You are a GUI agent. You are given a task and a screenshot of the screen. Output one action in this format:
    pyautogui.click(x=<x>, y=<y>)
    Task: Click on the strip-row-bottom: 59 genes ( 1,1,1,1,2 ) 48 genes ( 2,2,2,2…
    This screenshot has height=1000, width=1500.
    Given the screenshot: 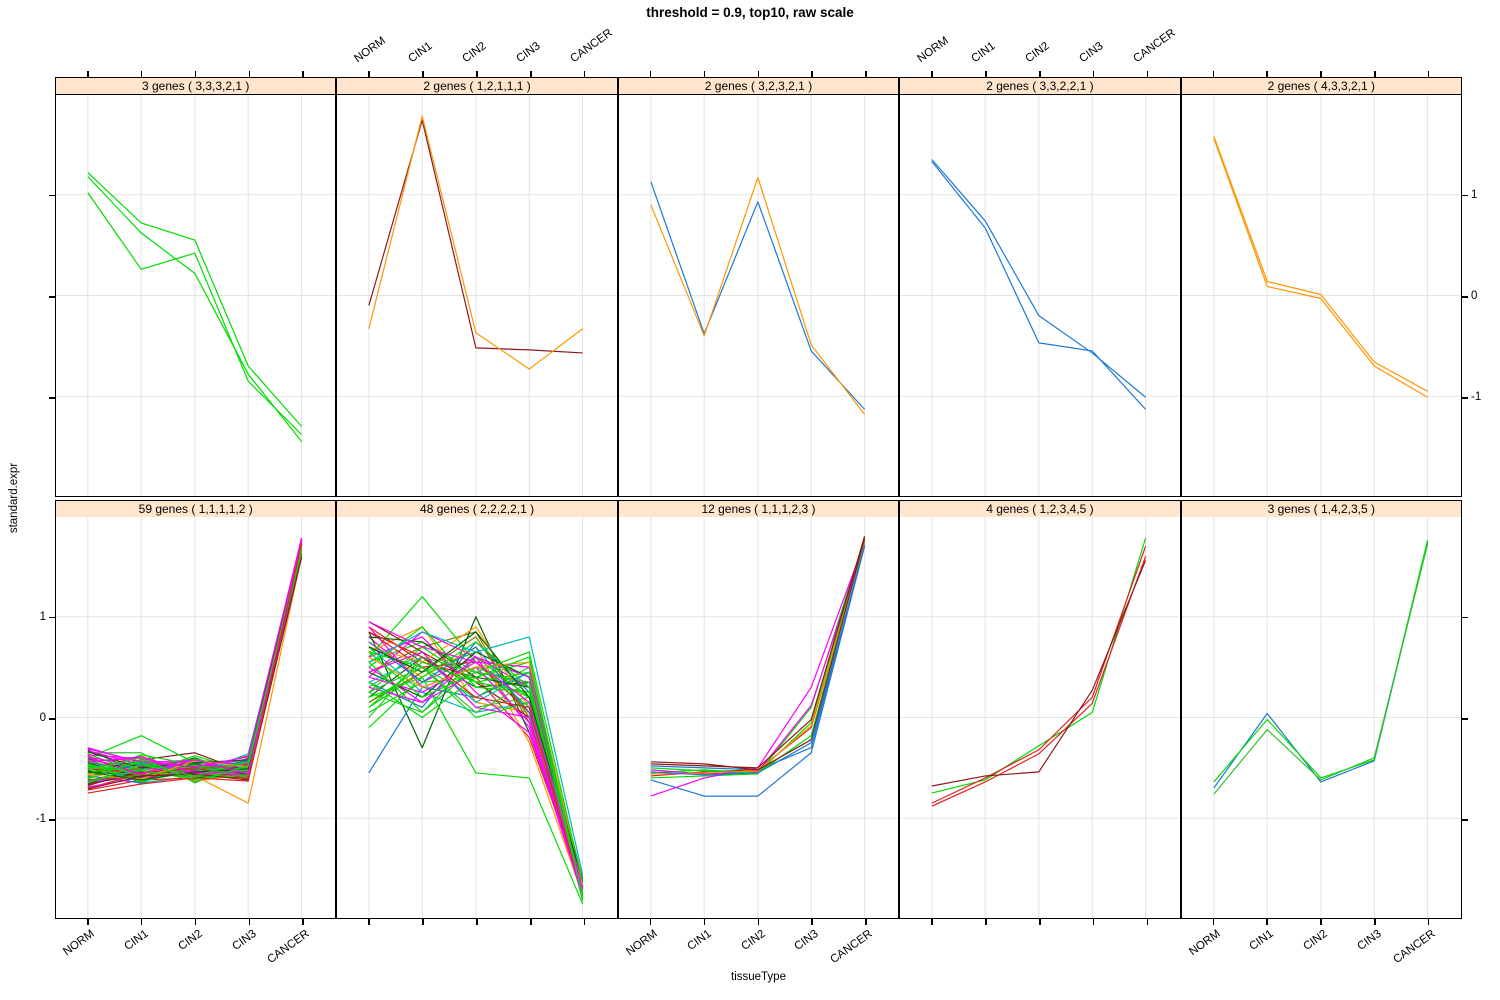 What is the action you would take?
    pyautogui.click(x=758, y=509)
    